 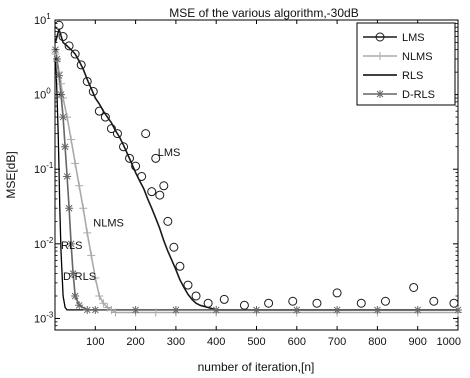 I want to click on x-tick-label-500: 500, so click(x=256, y=342).